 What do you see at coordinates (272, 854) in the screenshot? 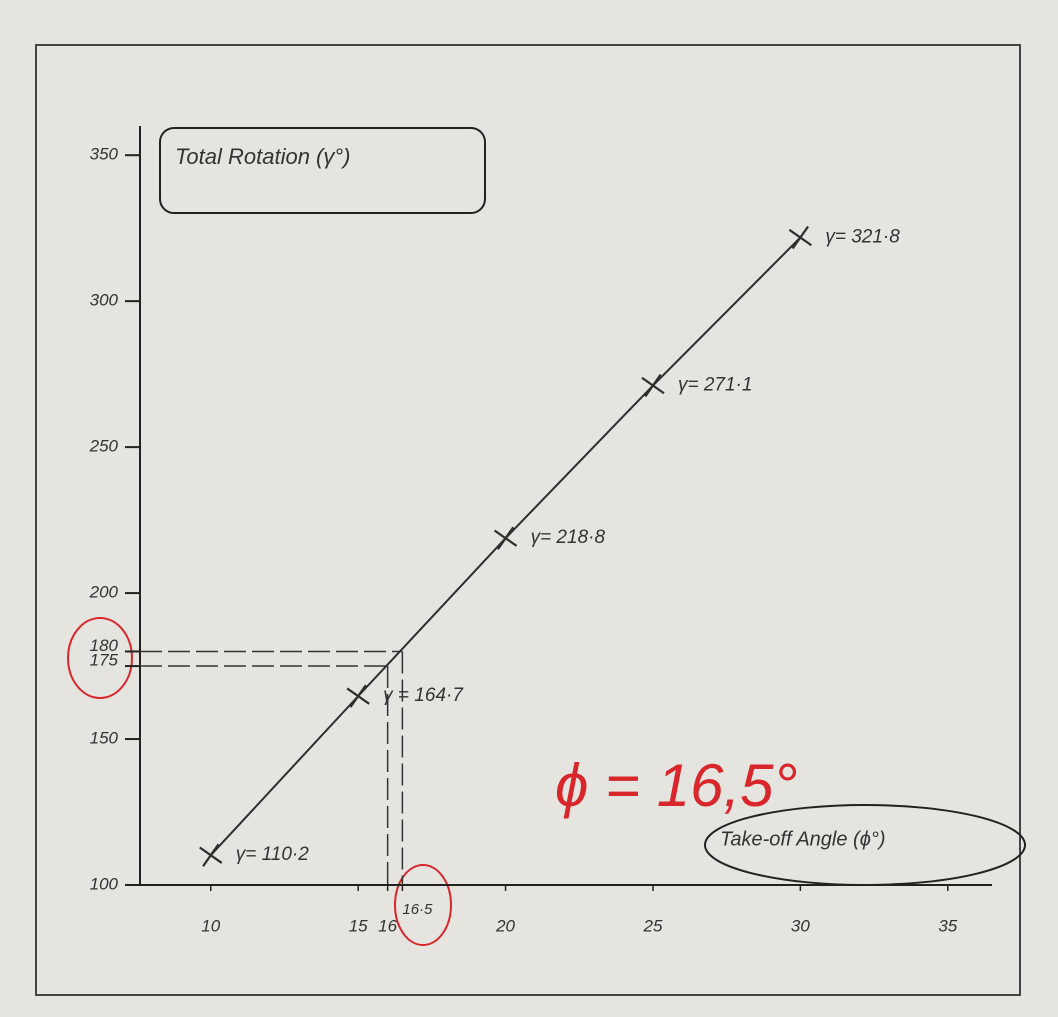
I see `value-label: γ= 110·2` at bounding box center [272, 854].